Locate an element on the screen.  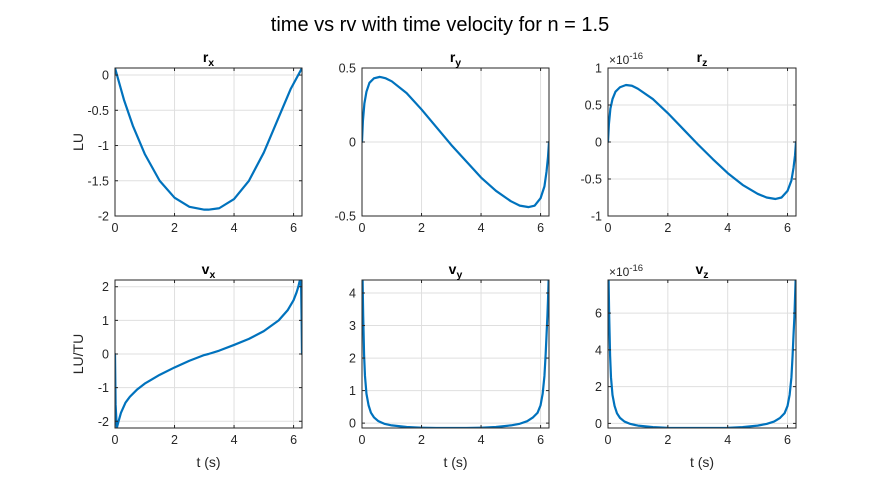
subplot-ry: 0 2 4 60.50-0.5ry is located at coordinates (442, 142).